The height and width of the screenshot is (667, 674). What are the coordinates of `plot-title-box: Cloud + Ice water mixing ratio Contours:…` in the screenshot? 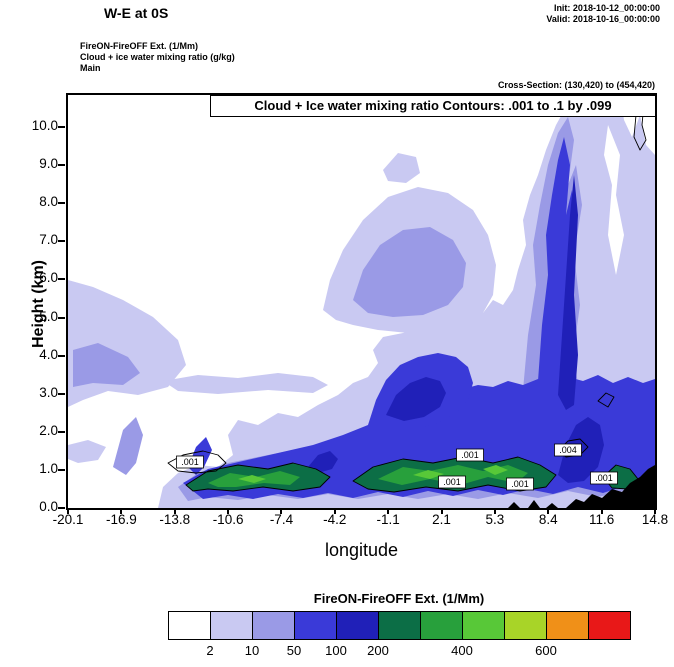 It's located at (433, 106).